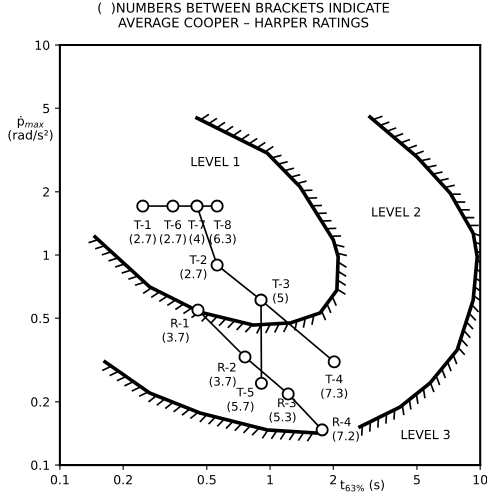 The image size is (487, 503). Describe the element at coordinates (396, 211) in the screenshot. I see `annotation: LEVEL 2` at that location.